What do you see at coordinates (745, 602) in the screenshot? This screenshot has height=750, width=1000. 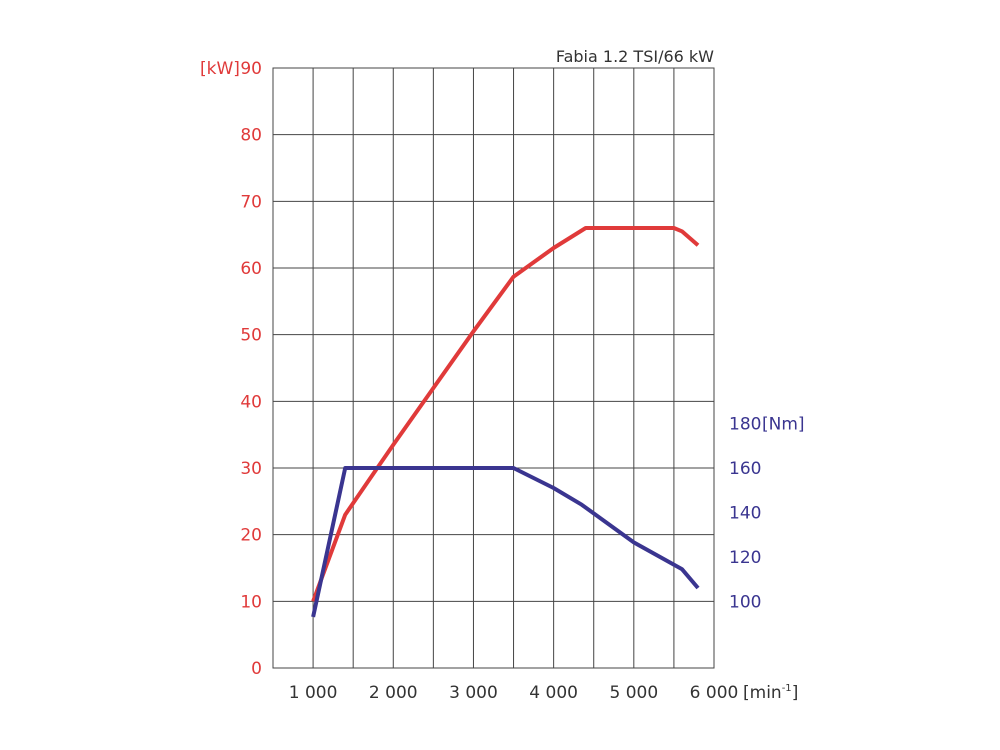 I see `y-right-tick-label: 100` at bounding box center [745, 602].